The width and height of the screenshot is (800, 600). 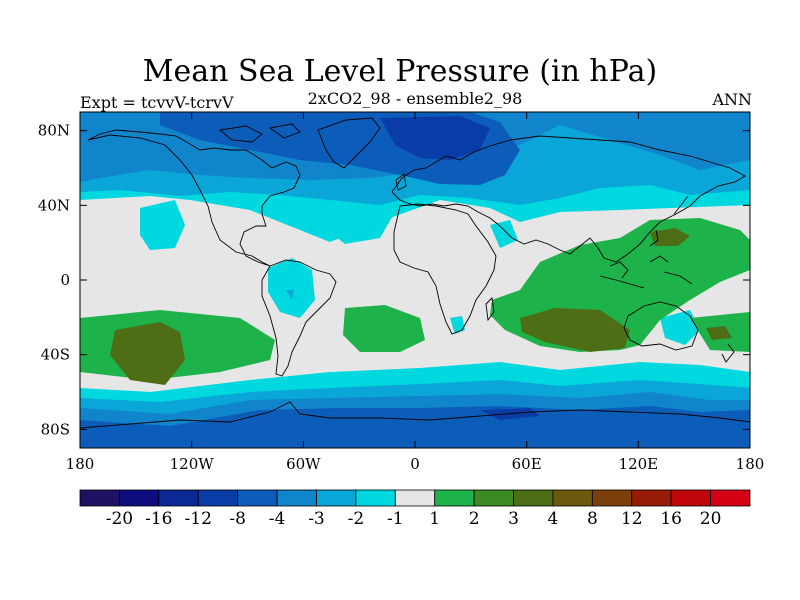 What do you see at coordinates (575, 158) in the screenshot?
I see `field-neg2-arctic-east` at bounding box center [575, 158].